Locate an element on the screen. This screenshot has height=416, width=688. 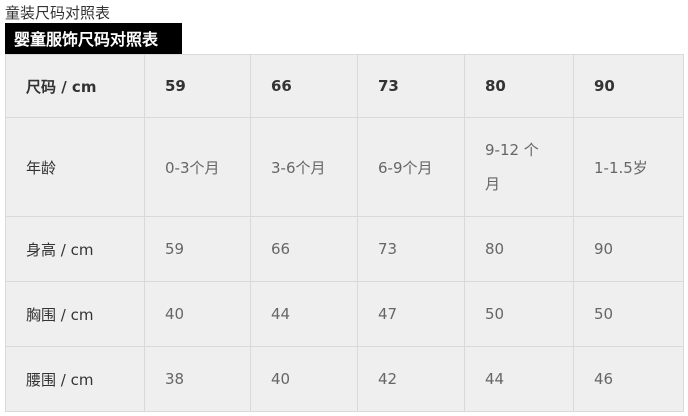
table-cell: 38 is located at coordinates (197, 379).